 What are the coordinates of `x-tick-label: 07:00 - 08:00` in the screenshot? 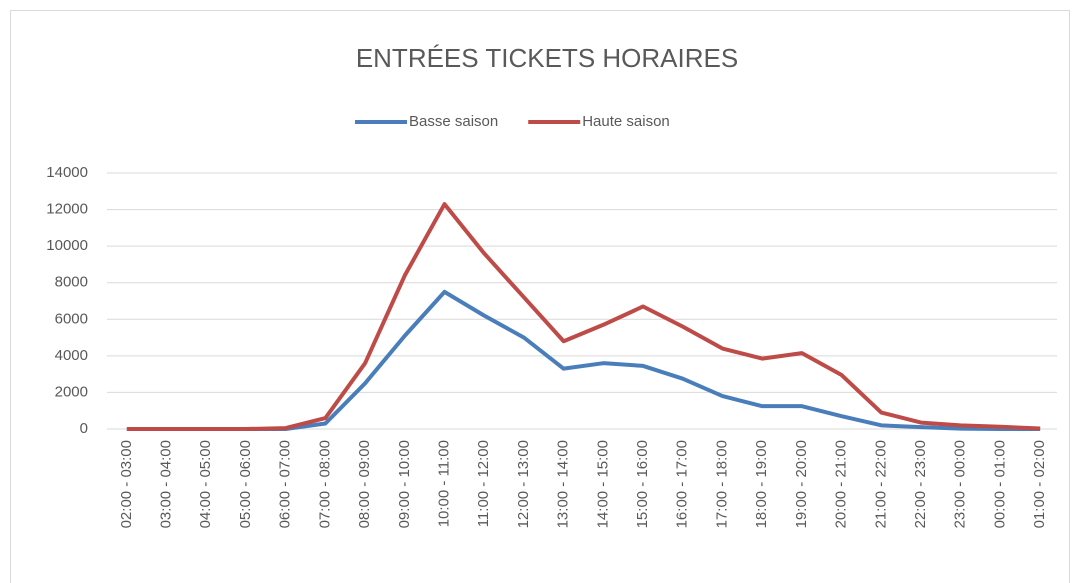 It's located at (324, 484).